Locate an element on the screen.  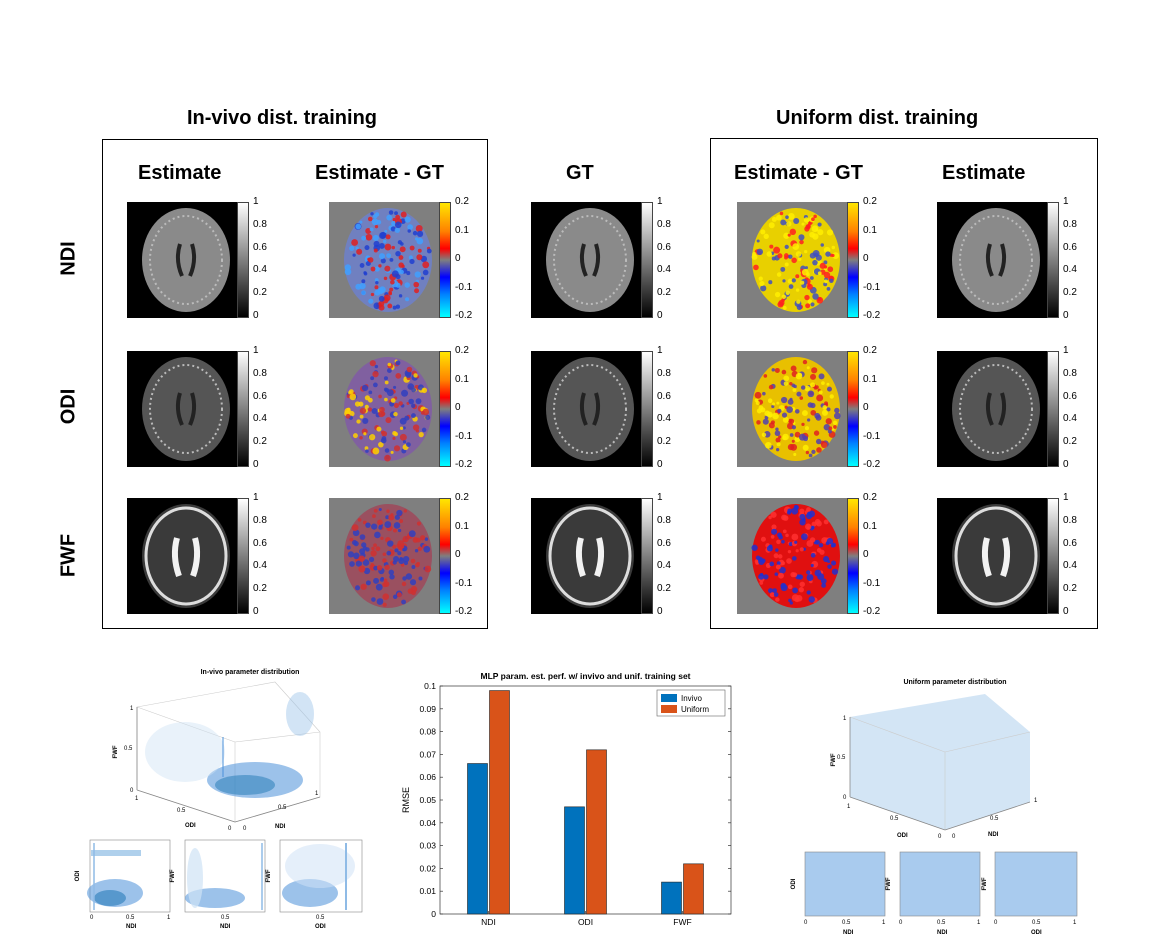
uniform-z-tick: 0 is located at coordinates (845, 798).